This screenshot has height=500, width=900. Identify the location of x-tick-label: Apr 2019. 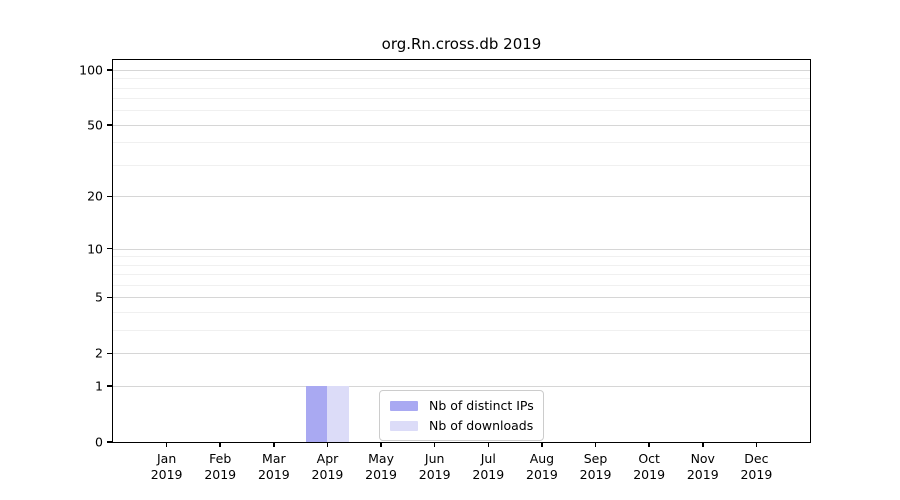
(327, 466).